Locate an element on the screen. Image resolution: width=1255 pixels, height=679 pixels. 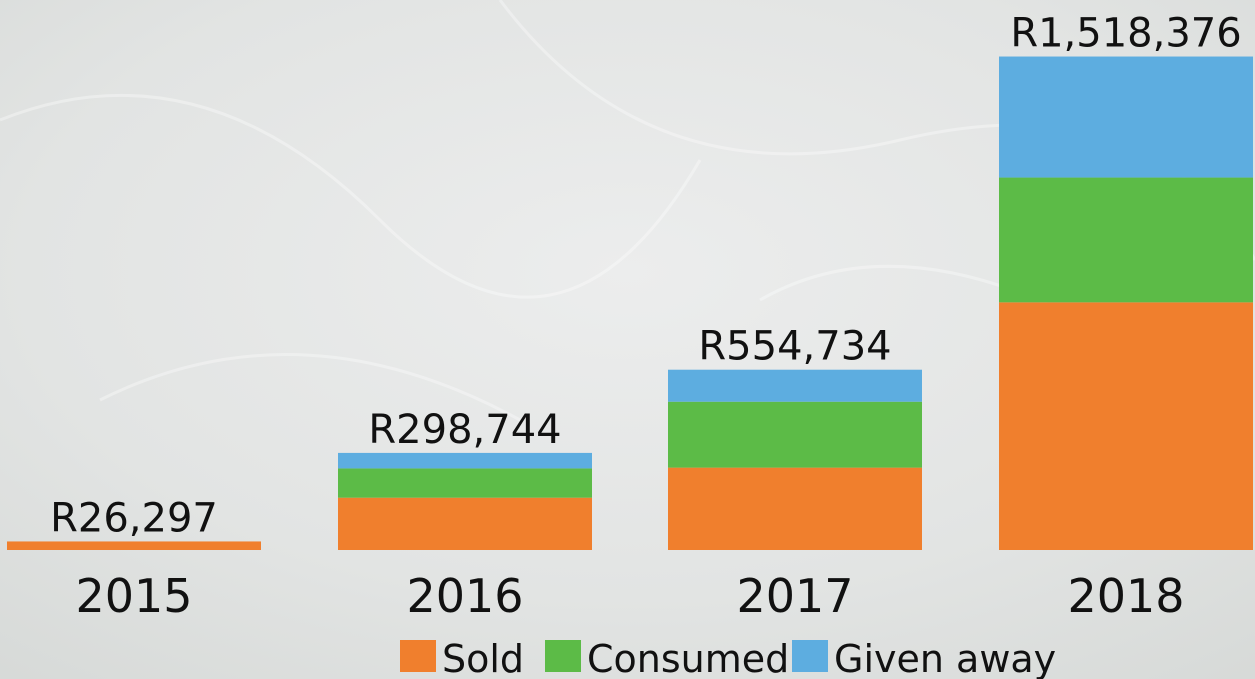
legend-label: Sold is located at coordinates (483, 658).